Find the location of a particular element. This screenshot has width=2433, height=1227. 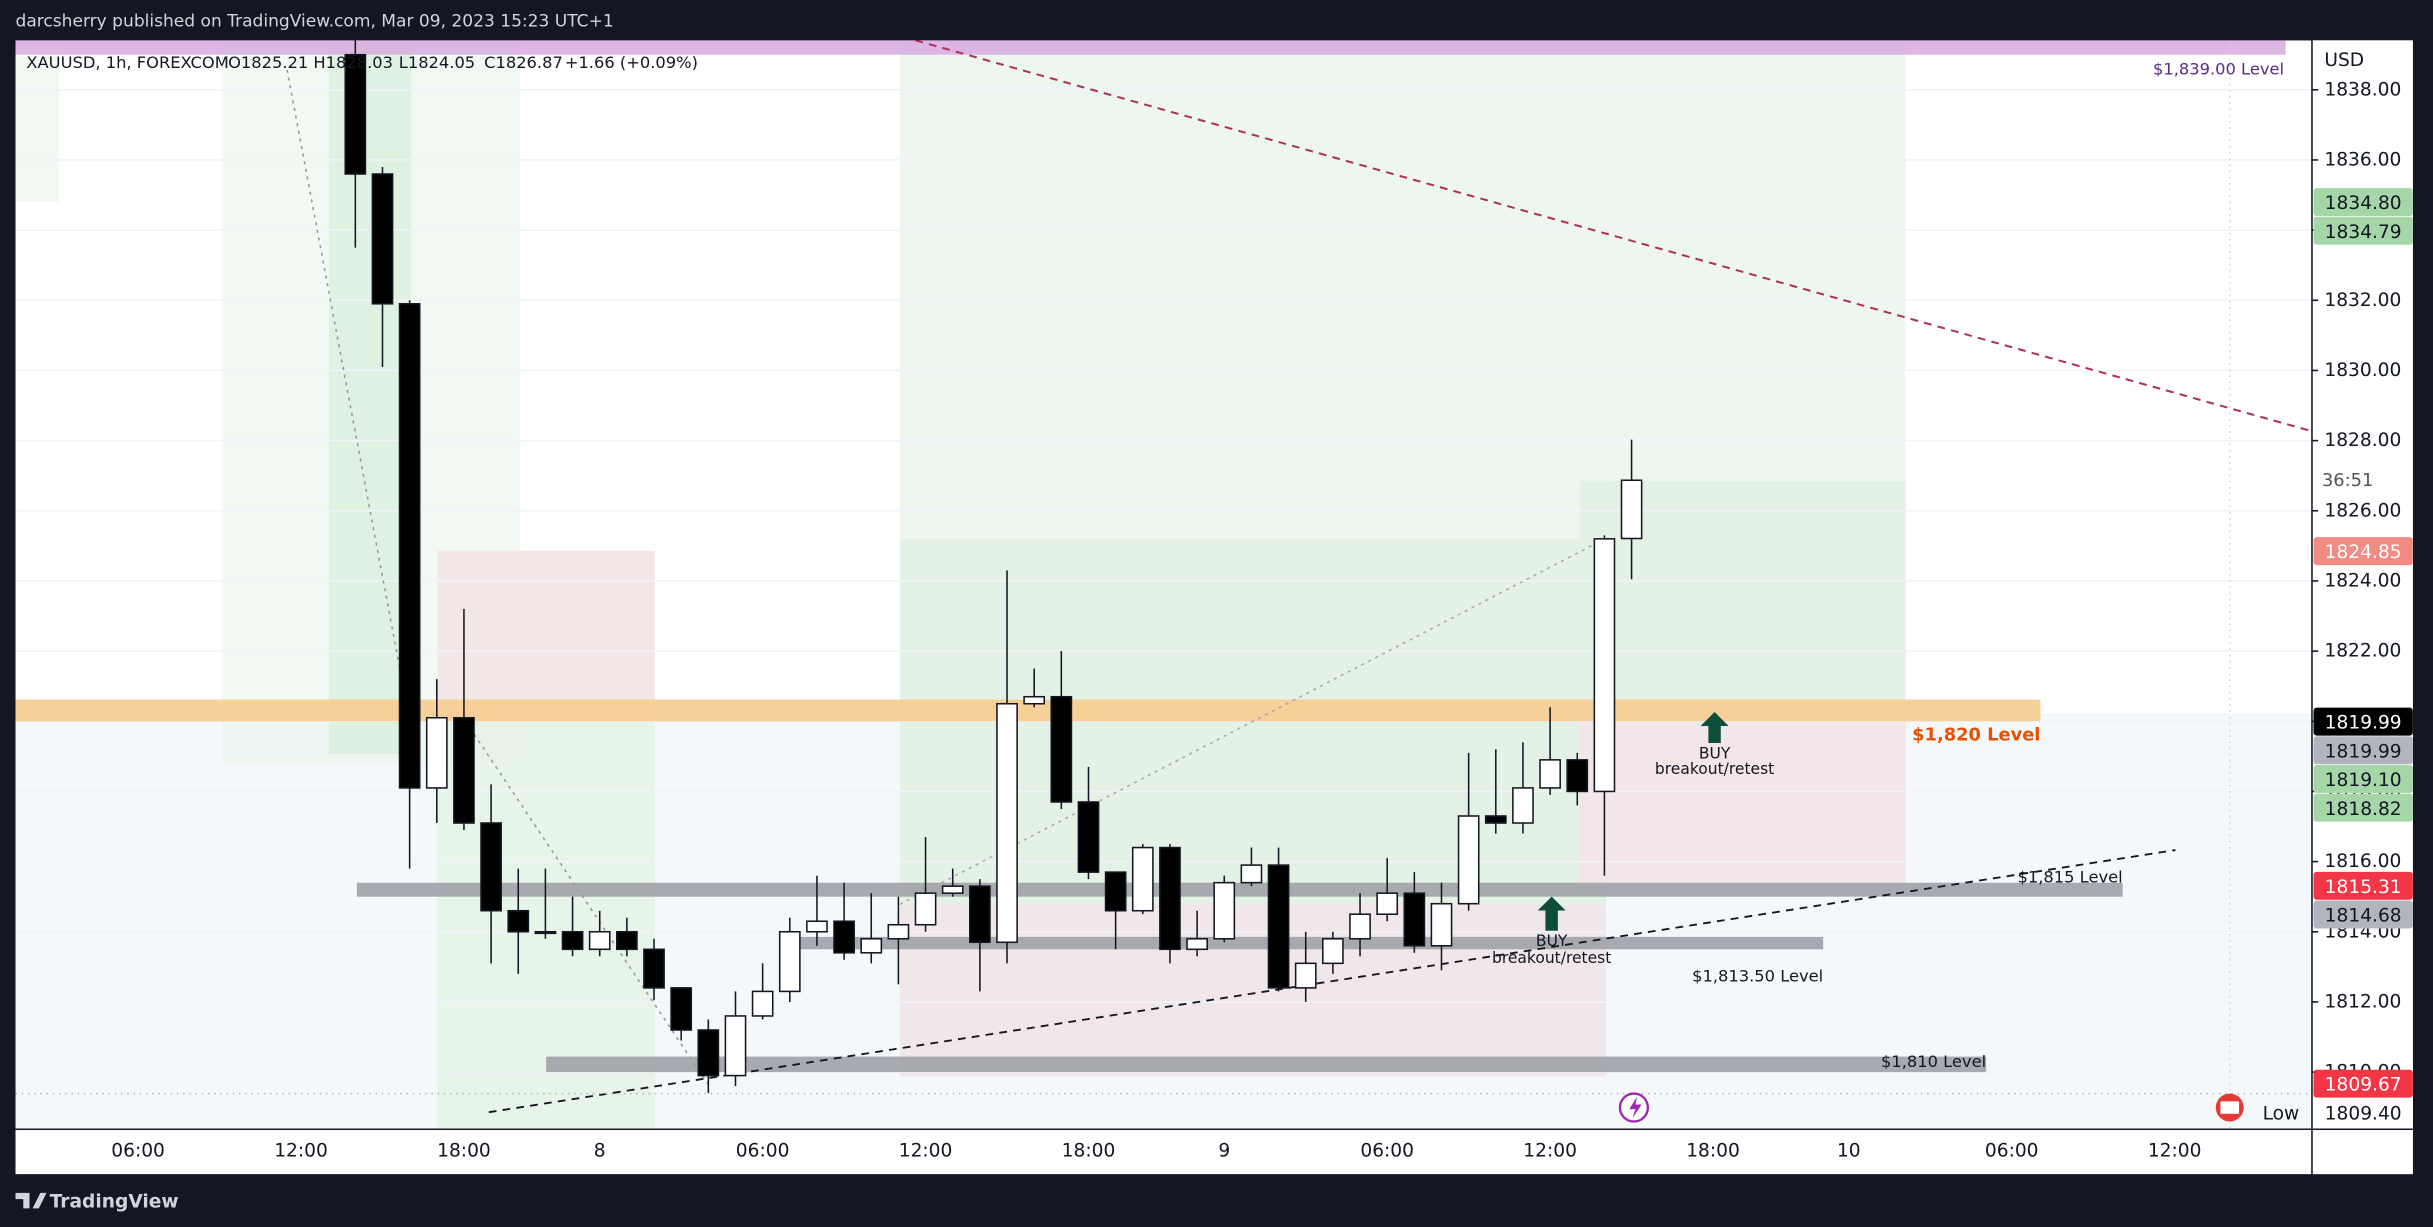

y-tick-label: 1832.00 is located at coordinates (2362, 300).